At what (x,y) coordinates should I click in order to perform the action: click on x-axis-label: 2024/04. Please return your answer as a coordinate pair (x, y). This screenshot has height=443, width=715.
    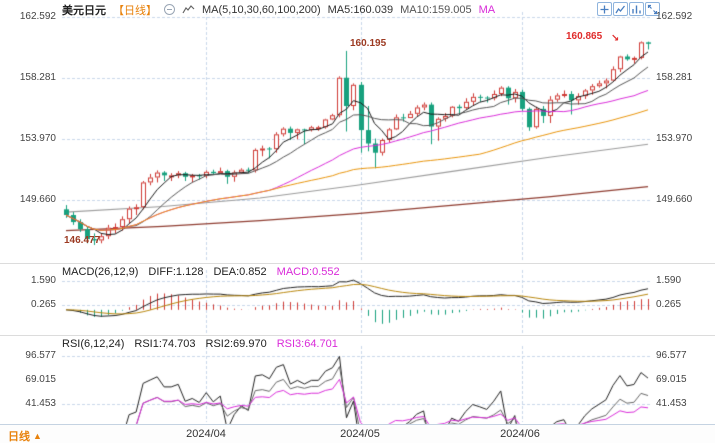
    Looking at the image, I should click on (206, 434).